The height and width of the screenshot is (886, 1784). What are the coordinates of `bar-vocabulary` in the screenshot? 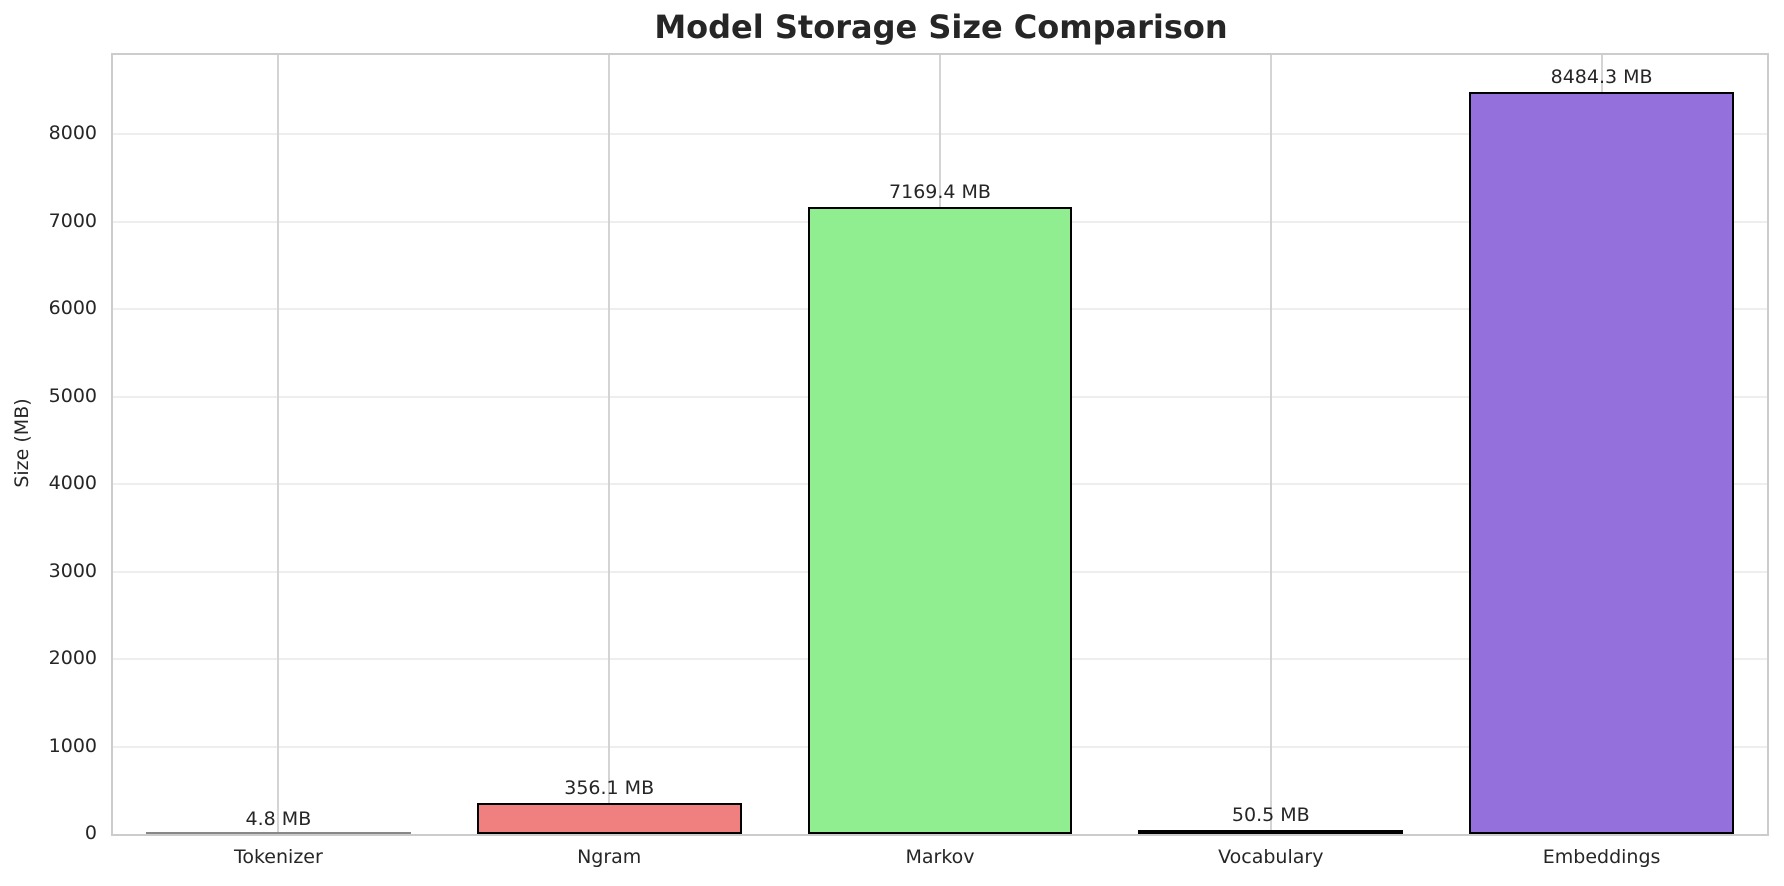 It's located at (1271, 831).